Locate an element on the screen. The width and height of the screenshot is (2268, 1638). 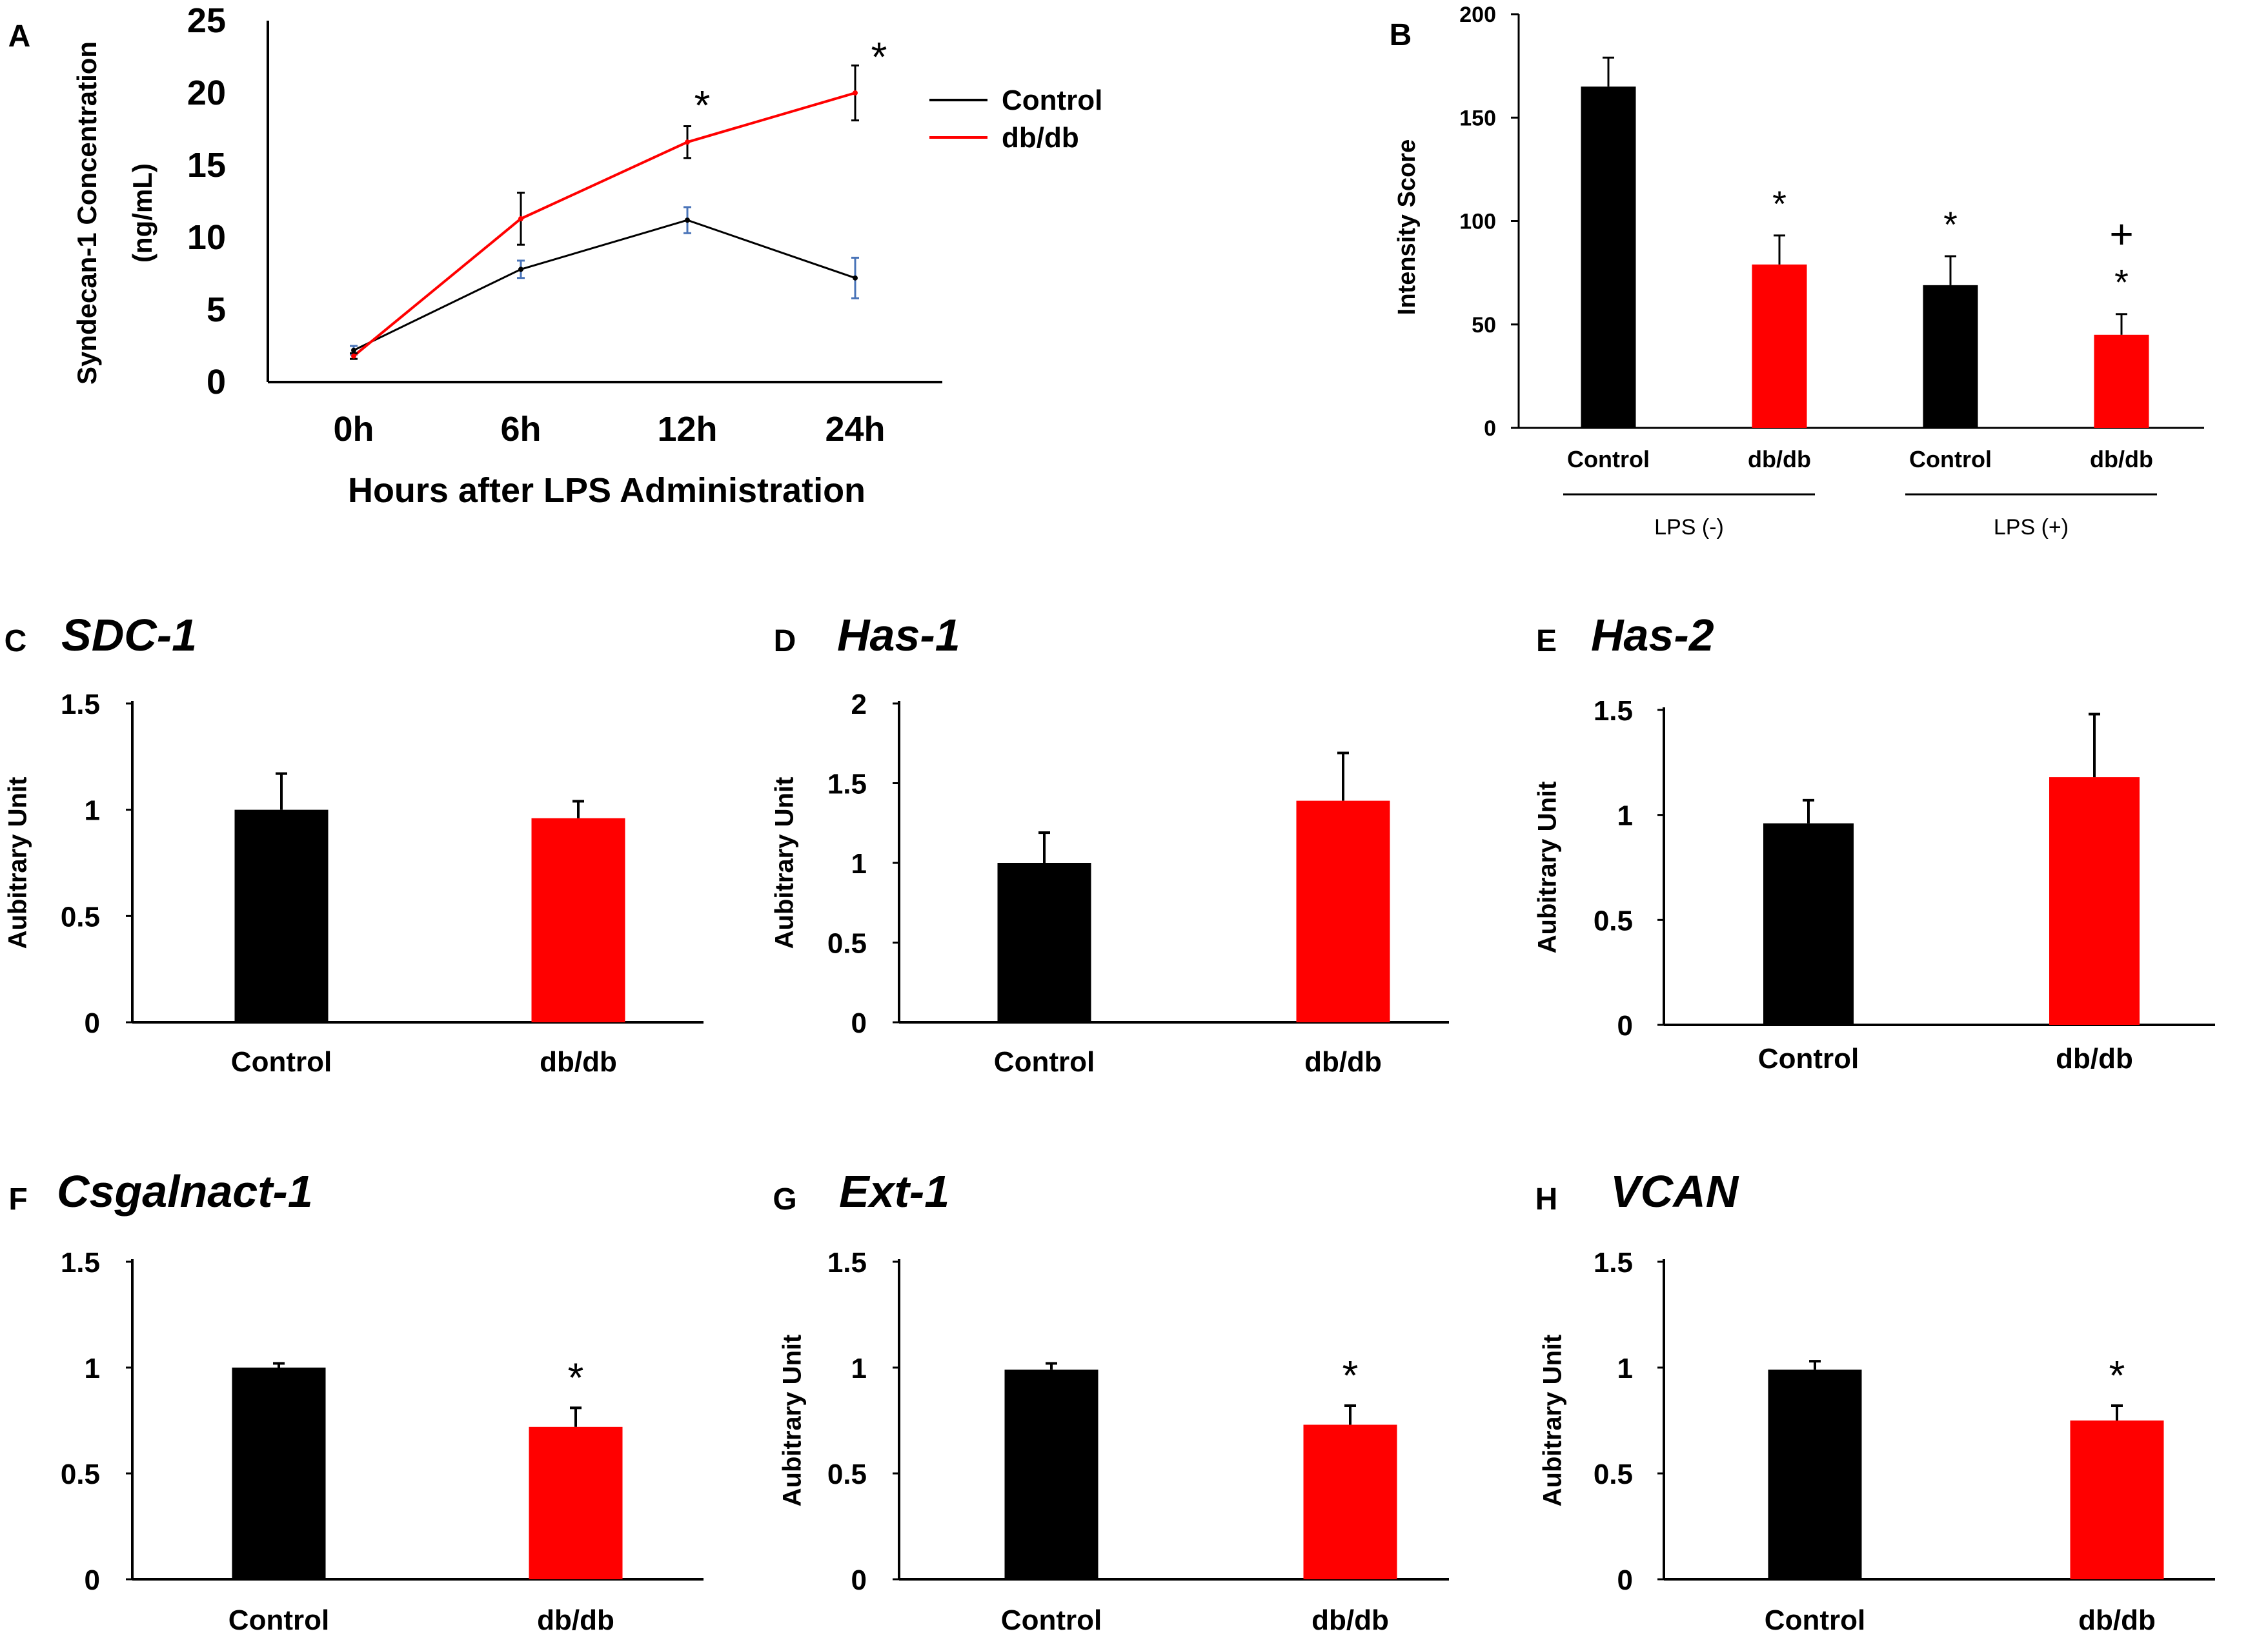
y-tick-label: 50 is located at coordinates (1484, 326).